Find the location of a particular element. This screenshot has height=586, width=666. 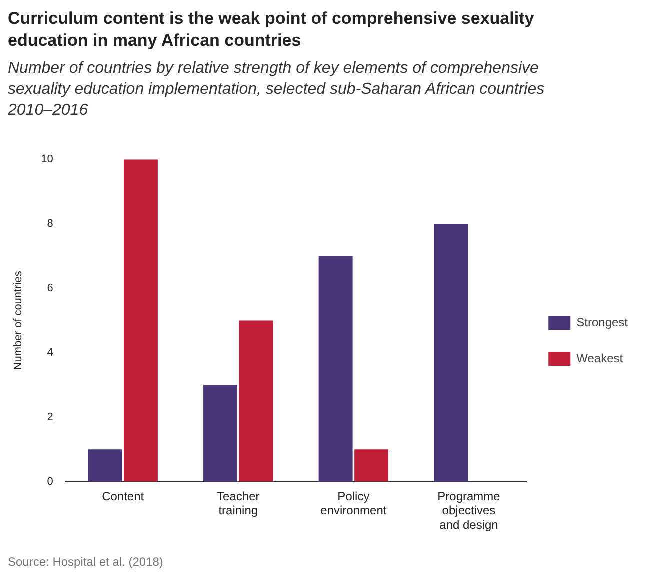

y-tick-label: 0 is located at coordinates (50, 482).